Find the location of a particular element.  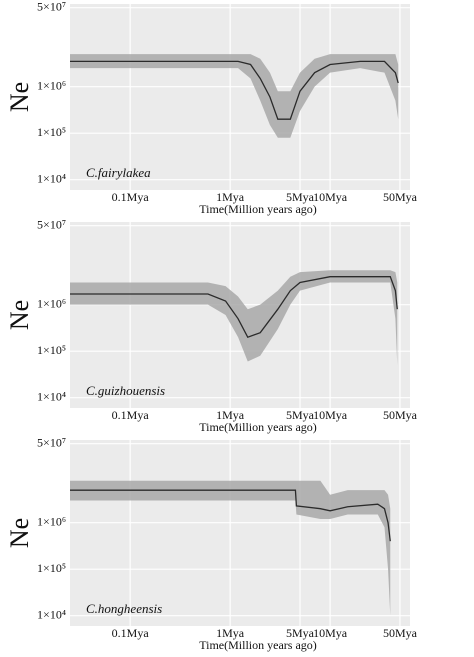

species-label: C.guizhouensis is located at coordinates (125, 390).